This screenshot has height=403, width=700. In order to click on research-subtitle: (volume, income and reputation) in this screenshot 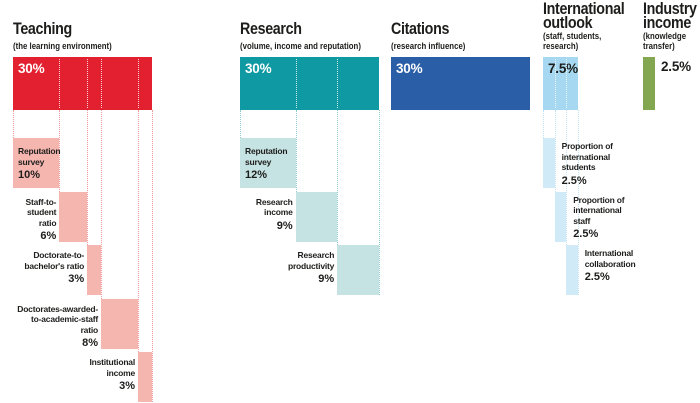, I will do `click(300, 46)`.